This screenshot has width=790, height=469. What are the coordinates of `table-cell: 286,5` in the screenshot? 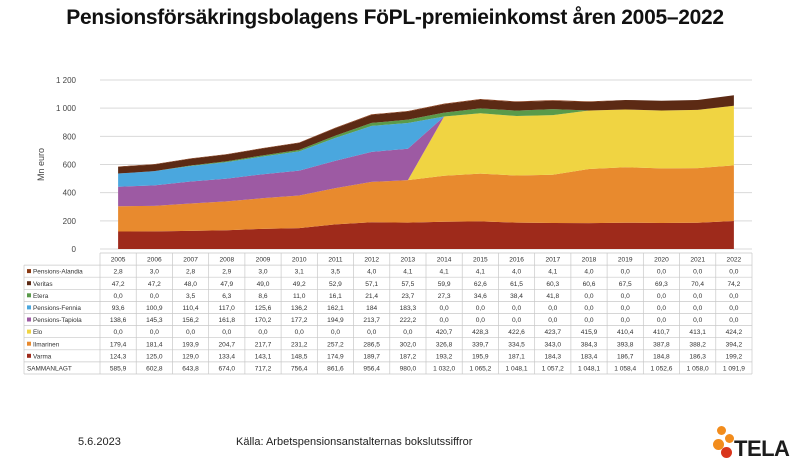 It's located at (371, 344).